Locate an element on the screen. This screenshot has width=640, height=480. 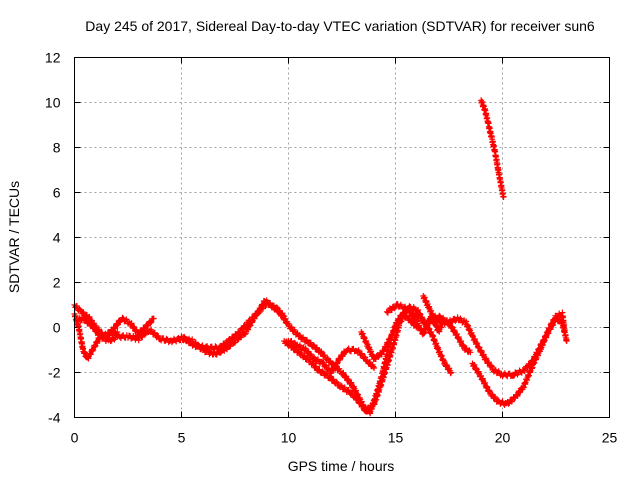
y-tick-label: 10 is located at coordinates (53, 103).